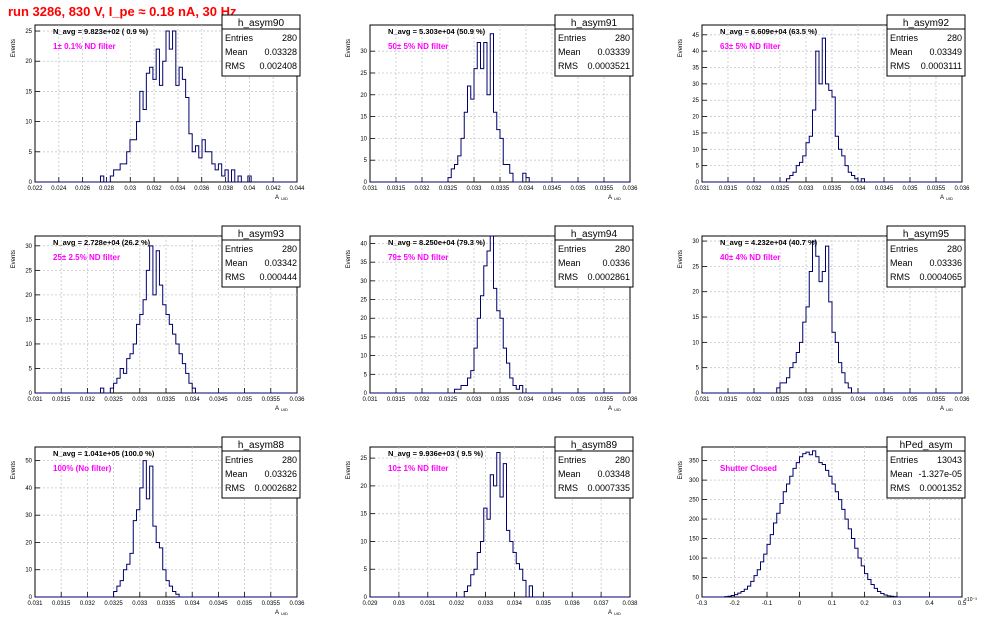 The image size is (996, 622). I want to click on filter-label: 100% (No filter), so click(82, 468).